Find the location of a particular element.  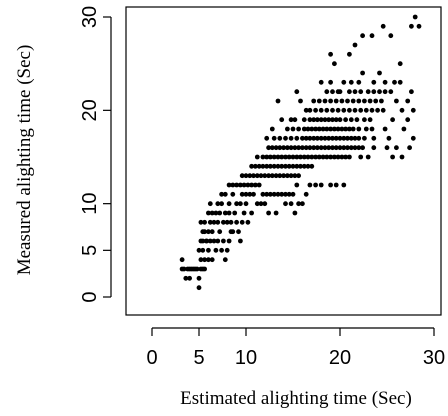

y-axis-title: Measured alighting time (Sec) is located at coordinates (24, 160).